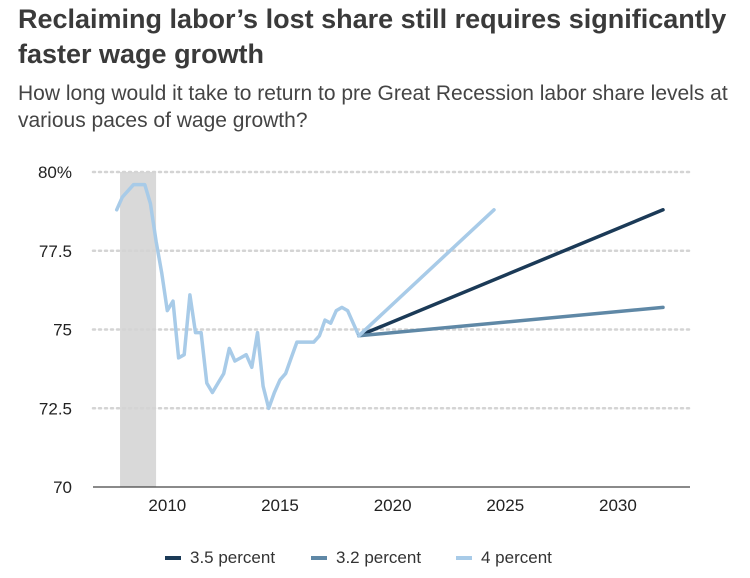  I want to click on legend-item-3-2-percent: 3.2 percent, so click(366, 558).